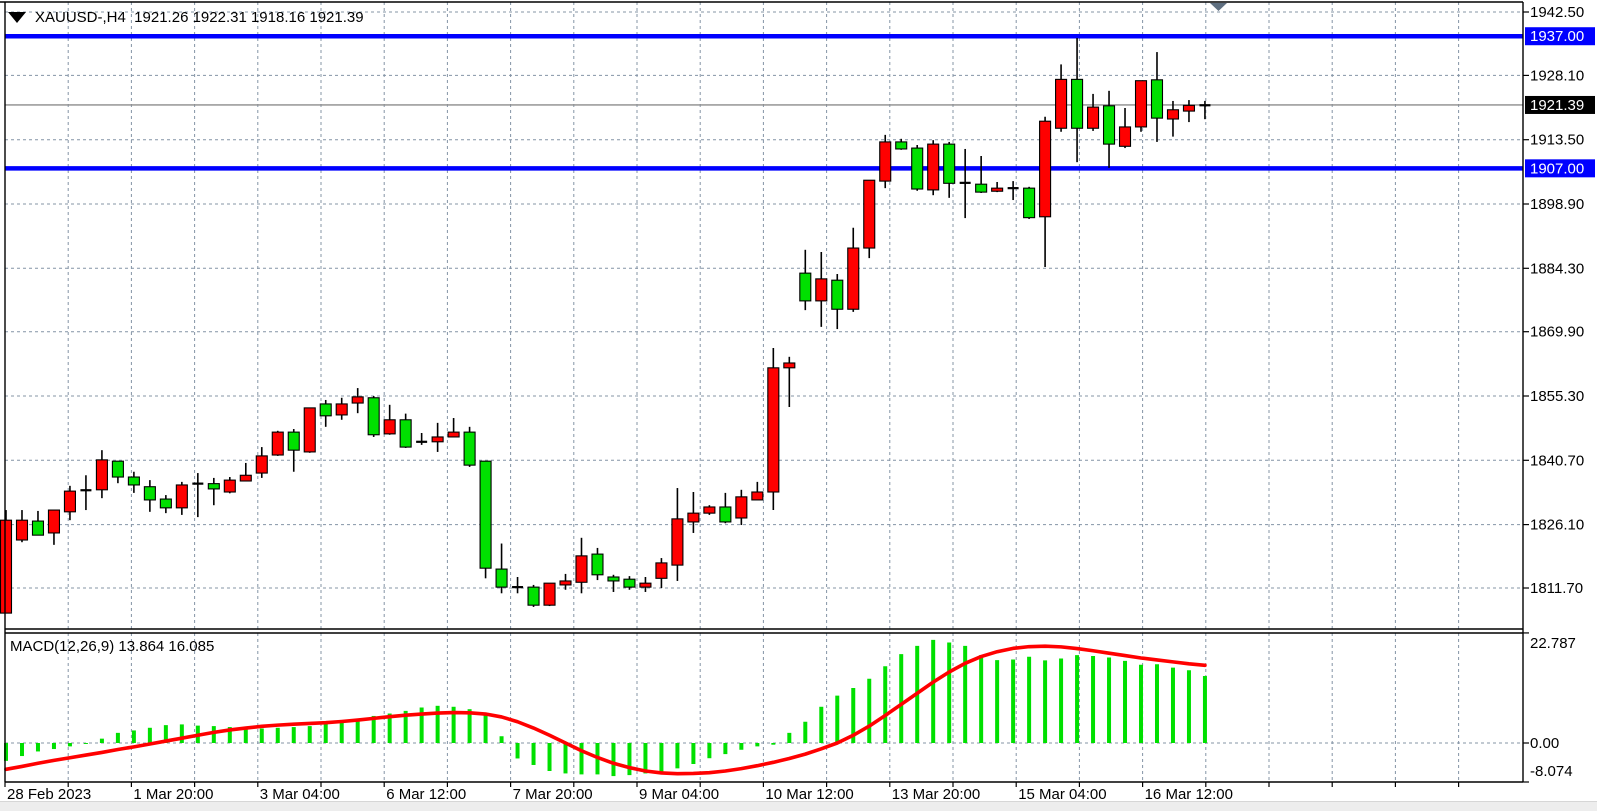 The width and height of the screenshot is (1597, 811). I want to click on price-axis-label: 1913.50, so click(1557, 140).